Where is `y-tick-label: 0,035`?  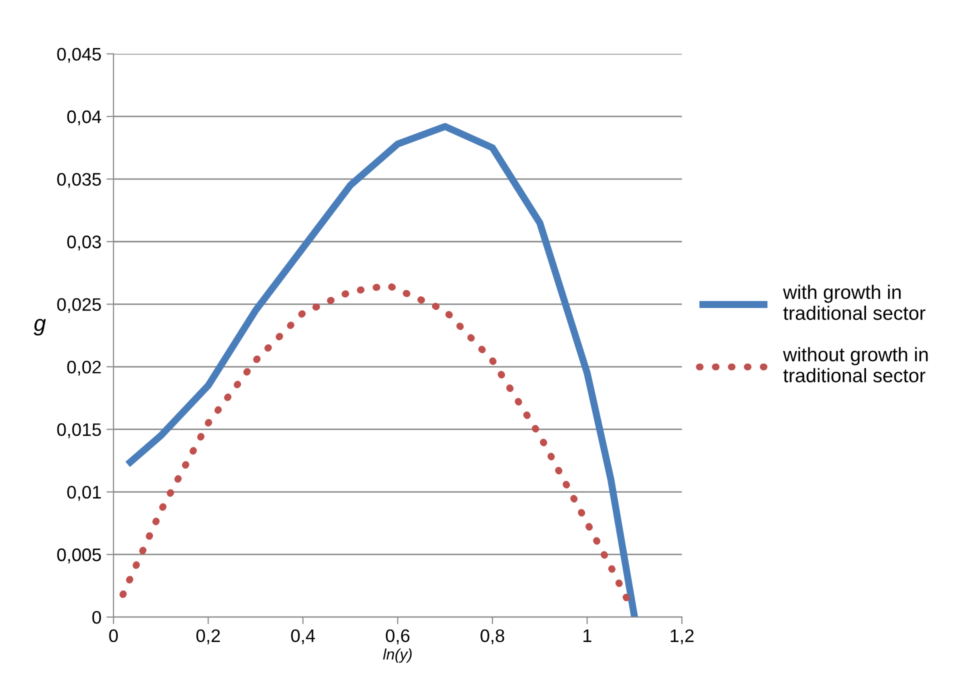 y-tick-label: 0,035 is located at coordinates (79, 180).